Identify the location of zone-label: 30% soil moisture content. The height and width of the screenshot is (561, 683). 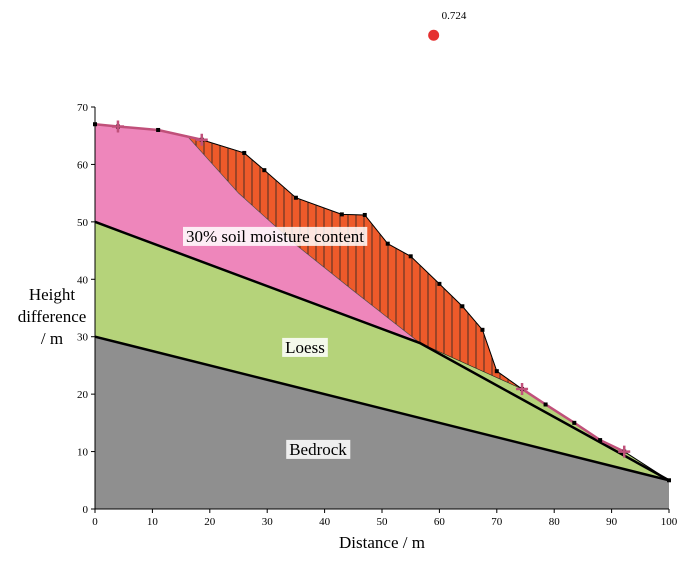
(275, 236).